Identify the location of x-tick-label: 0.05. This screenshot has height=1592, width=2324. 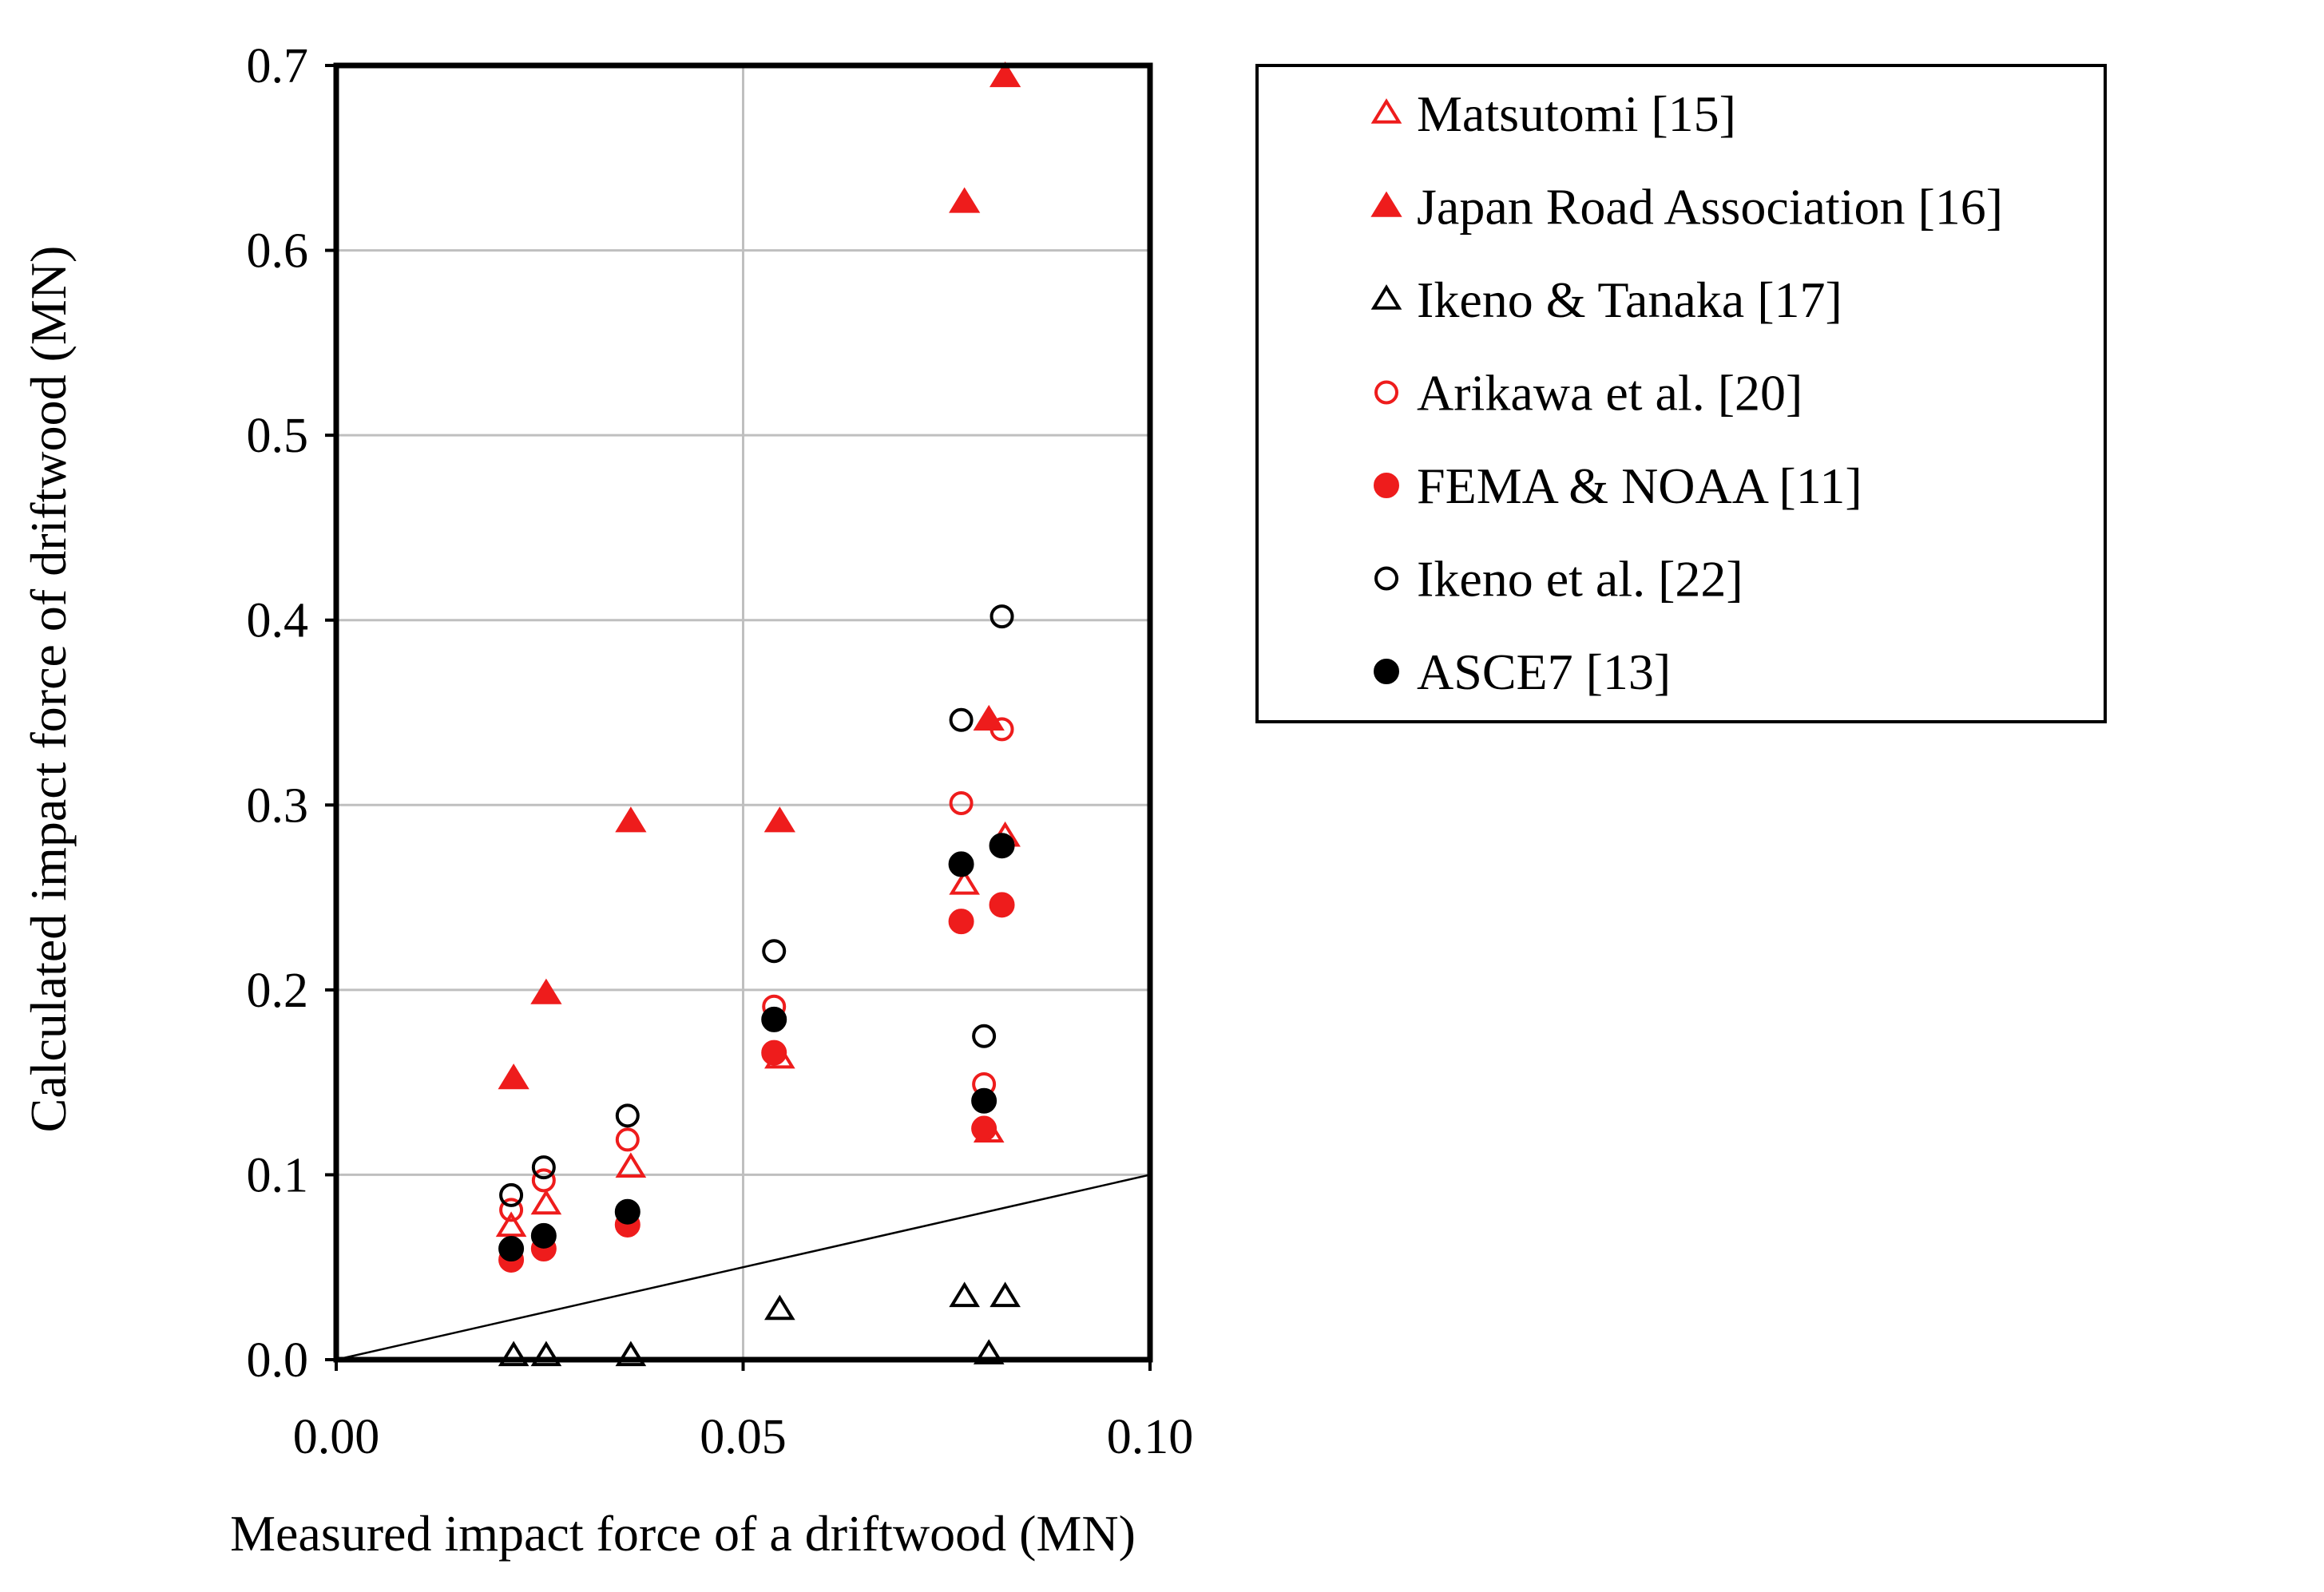
(743, 1437).